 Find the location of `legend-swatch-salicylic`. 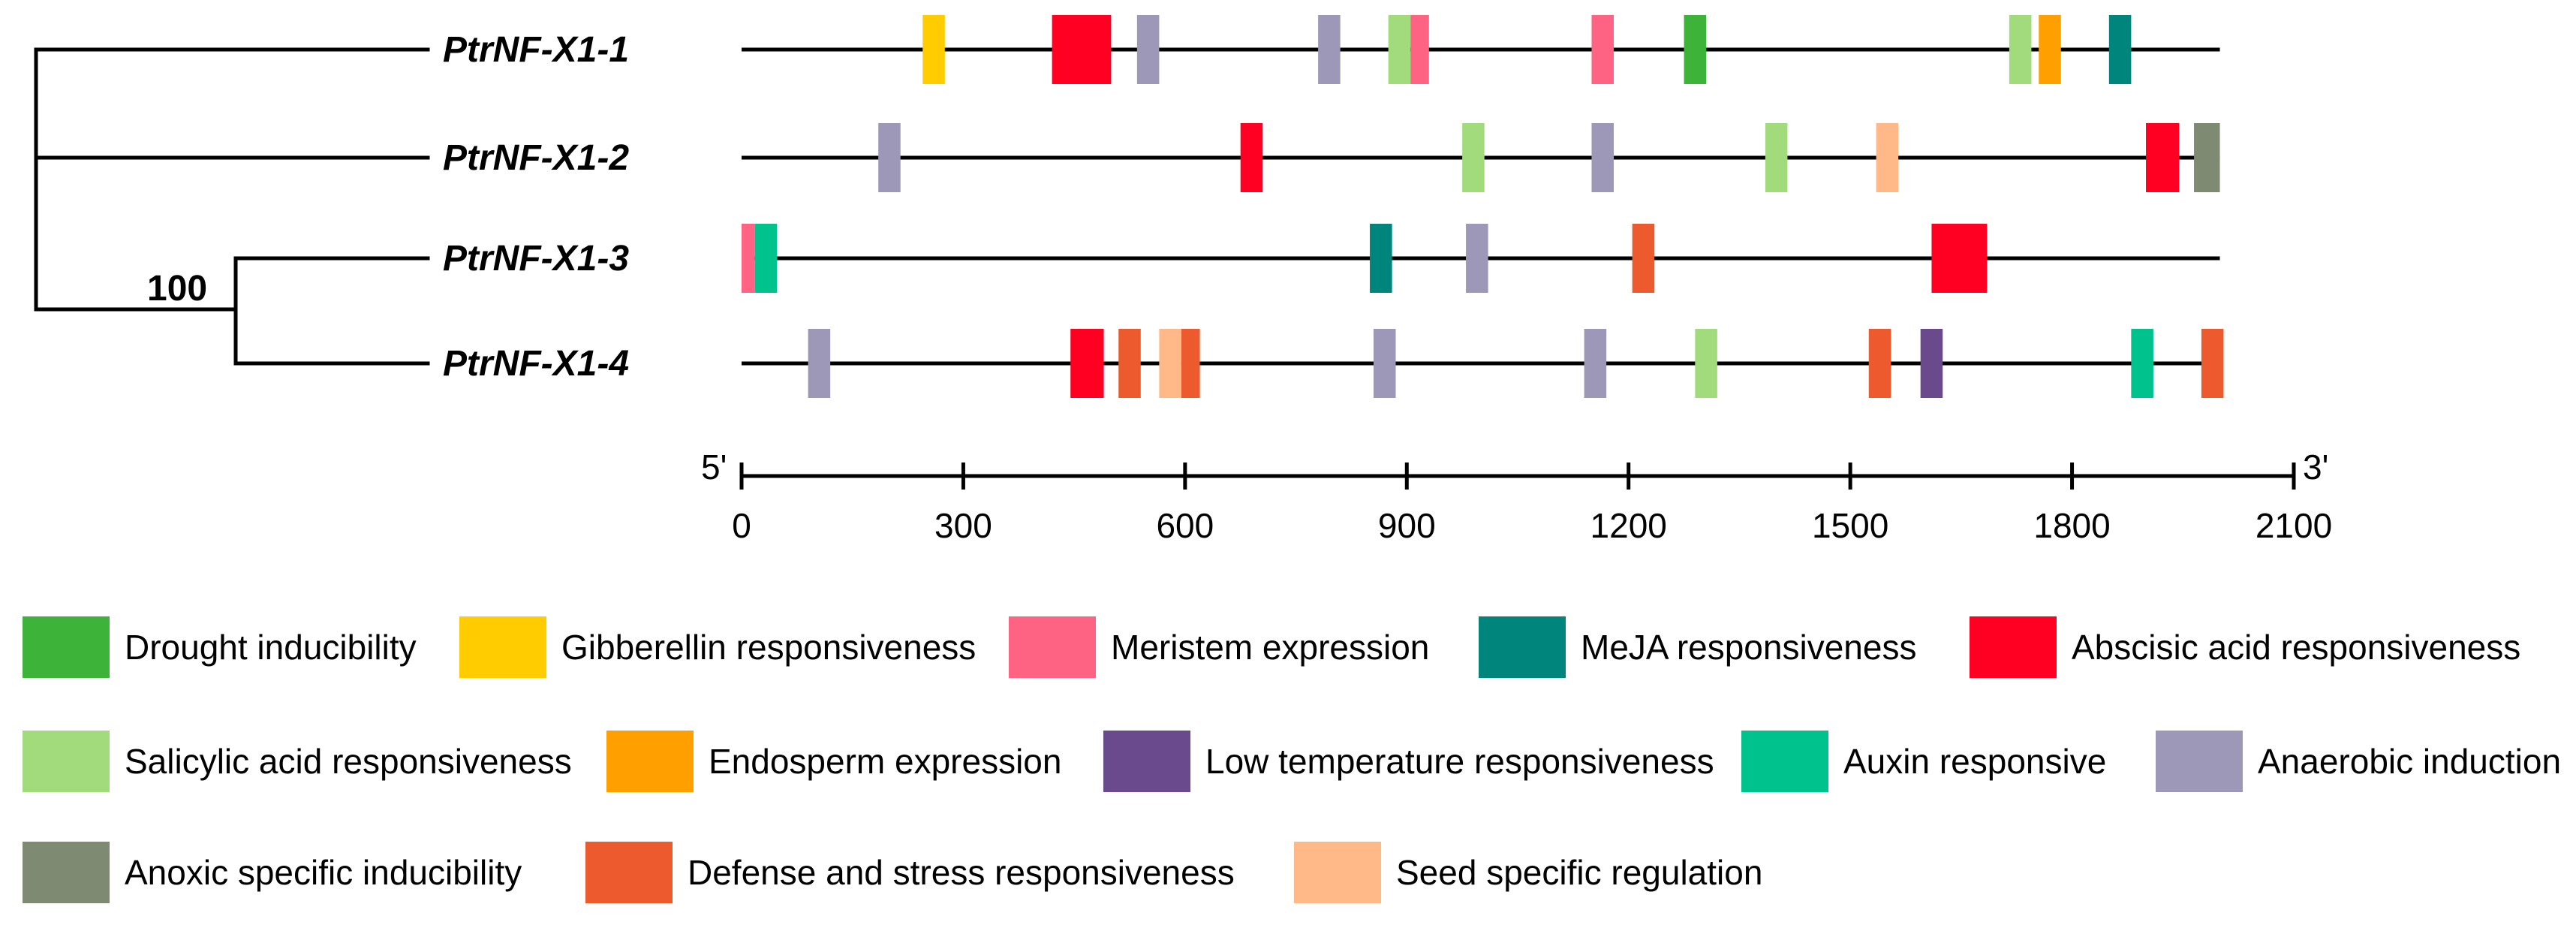

legend-swatch-salicylic is located at coordinates (66, 761).